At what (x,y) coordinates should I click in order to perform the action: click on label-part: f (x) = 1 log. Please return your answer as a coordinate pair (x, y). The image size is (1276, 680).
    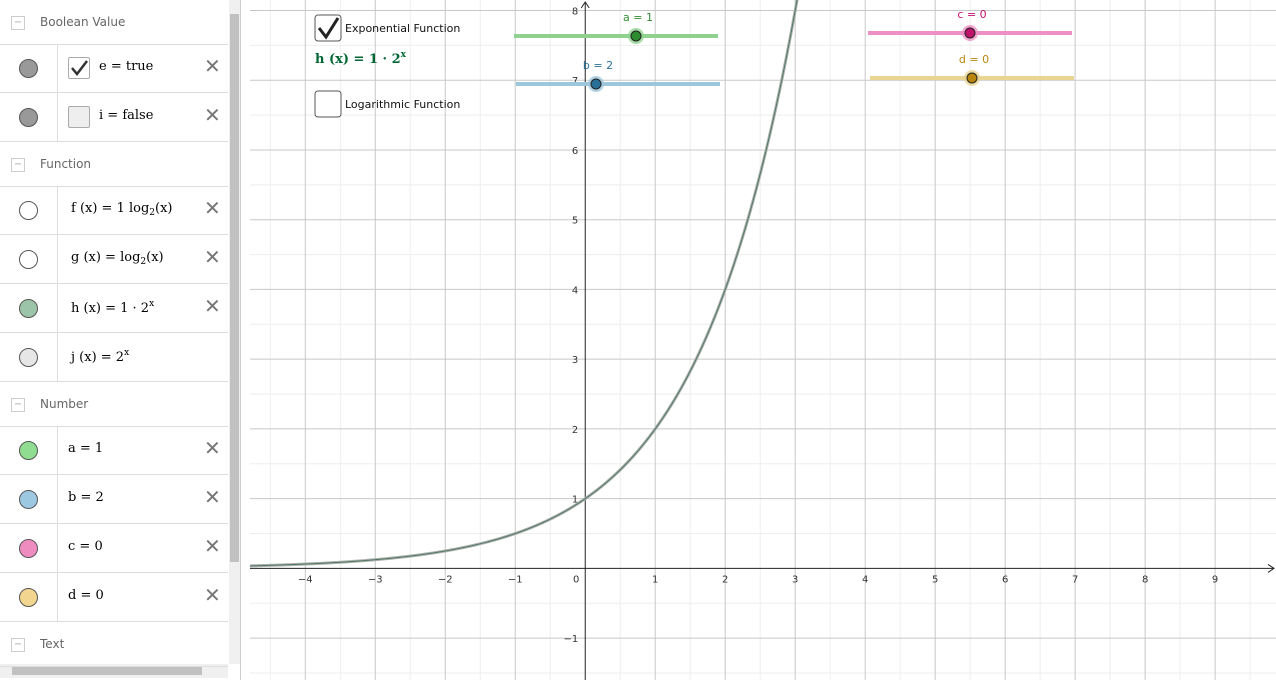
    Looking at the image, I should click on (110, 208).